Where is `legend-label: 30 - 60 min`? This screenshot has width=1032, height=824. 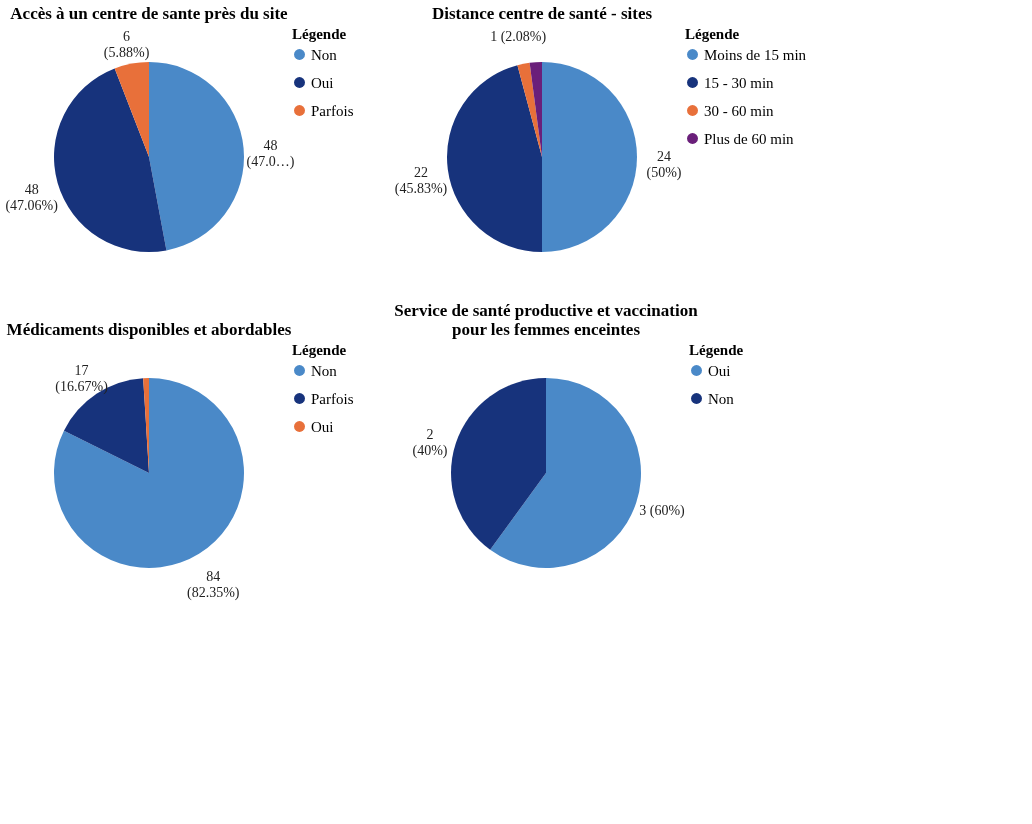 legend-label: 30 - 60 min is located at coordinates (739, 110).